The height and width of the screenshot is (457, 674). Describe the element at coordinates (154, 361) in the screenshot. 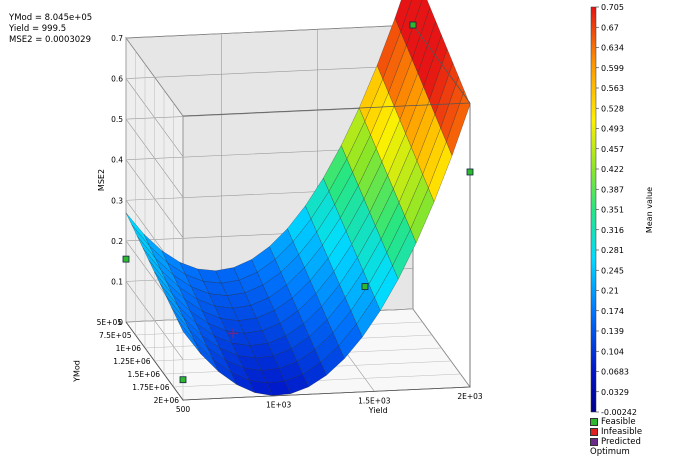

I see `ymod-axis-line` at that location.